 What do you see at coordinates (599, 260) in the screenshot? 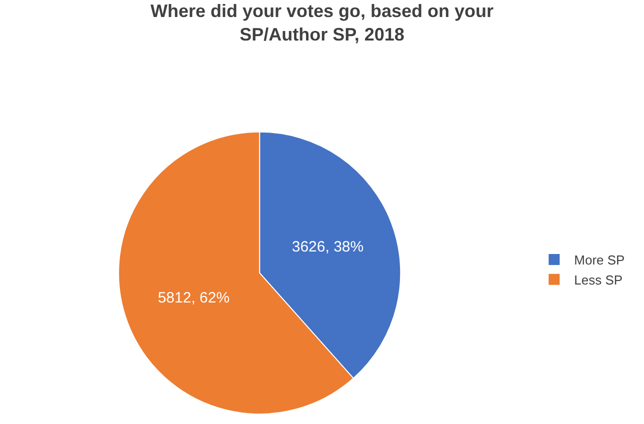
I see `legend-label: More SP` at bounding box center [599, 260].